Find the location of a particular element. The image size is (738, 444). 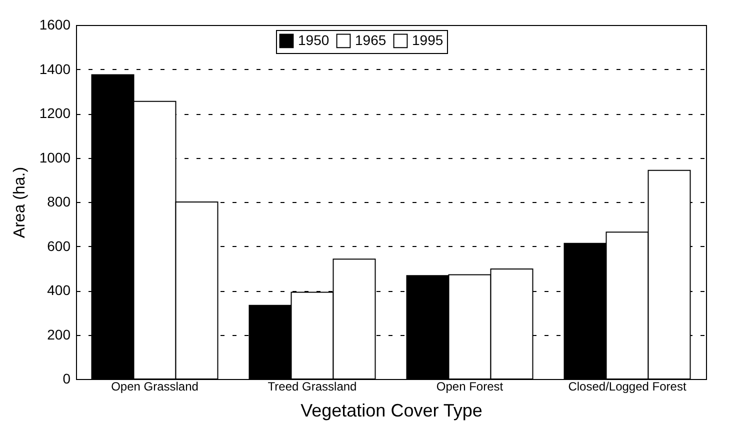

y-tick-label: 1400 is located at coordinates (55, 68).